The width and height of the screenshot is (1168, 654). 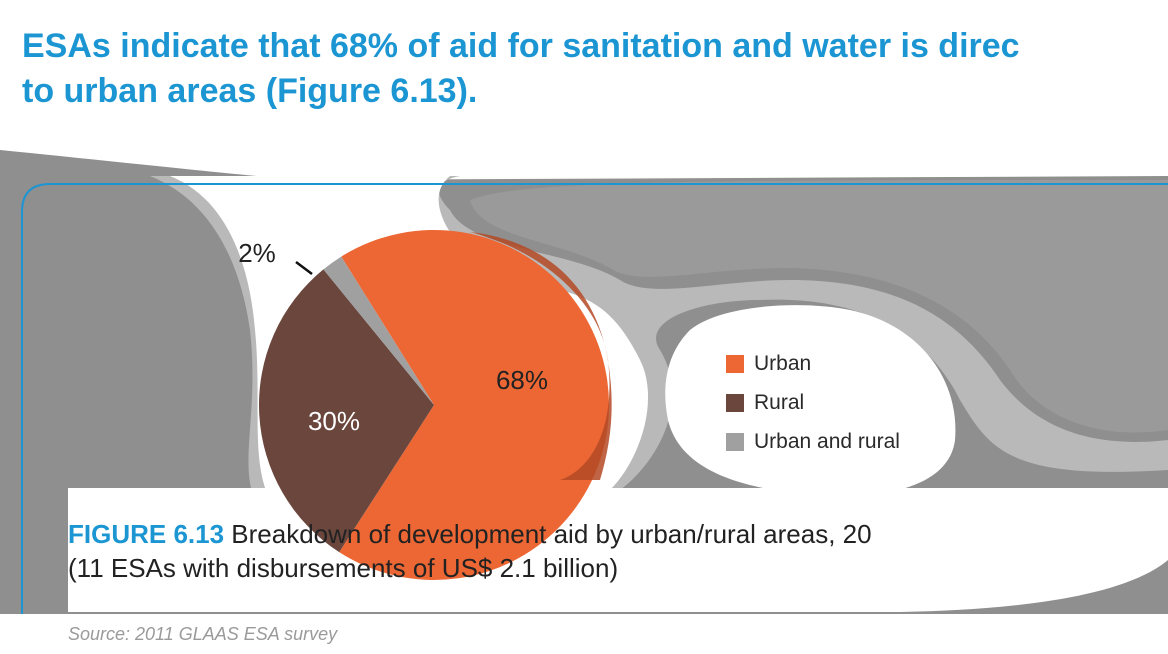 What do you see at coordinates (203, 634) in the screenshot?
I see `source-note: Source: 2011 GLAAS ESA survey` at bounding box center [203, 634].